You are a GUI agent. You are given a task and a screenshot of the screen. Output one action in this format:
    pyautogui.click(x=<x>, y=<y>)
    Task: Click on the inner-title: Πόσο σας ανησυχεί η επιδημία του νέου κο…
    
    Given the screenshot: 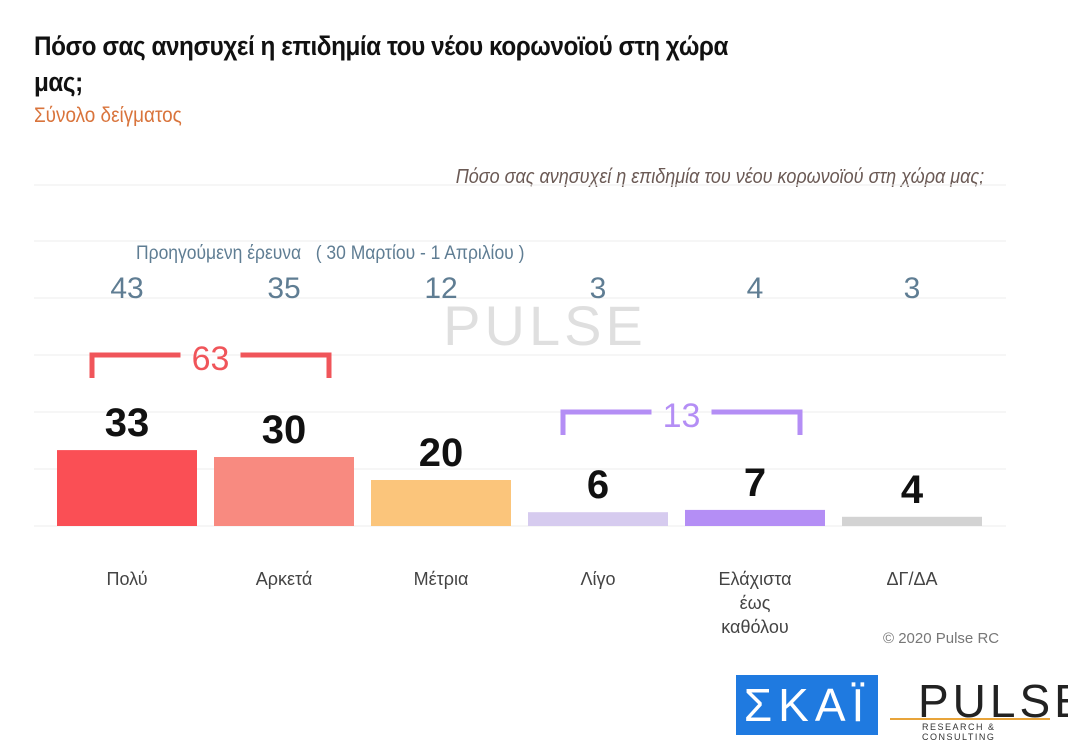 What is the action you would take?
    pyautogui.click(x=719, y=177)
    